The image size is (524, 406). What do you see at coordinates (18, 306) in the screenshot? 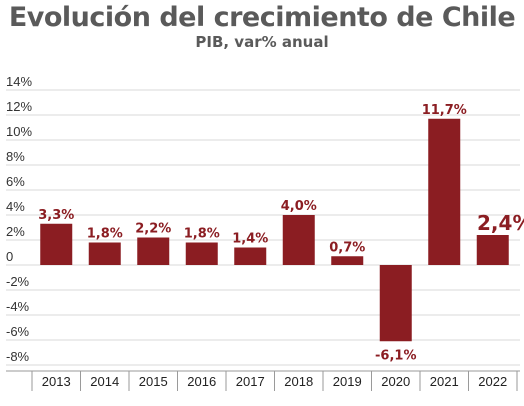
I see `y-tick-label: -4%` at bounding box center [18, 306].